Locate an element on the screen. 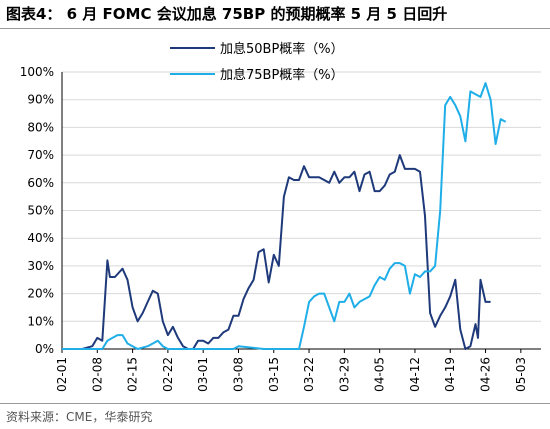 The image size is (550, 429). x-tick-label: 02-22 is located at coordinates (168, 374).